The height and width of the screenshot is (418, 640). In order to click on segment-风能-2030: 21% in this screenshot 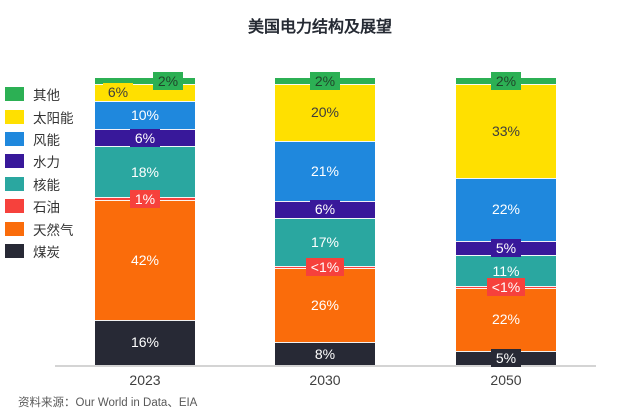, I will do `click(325, 170)`.